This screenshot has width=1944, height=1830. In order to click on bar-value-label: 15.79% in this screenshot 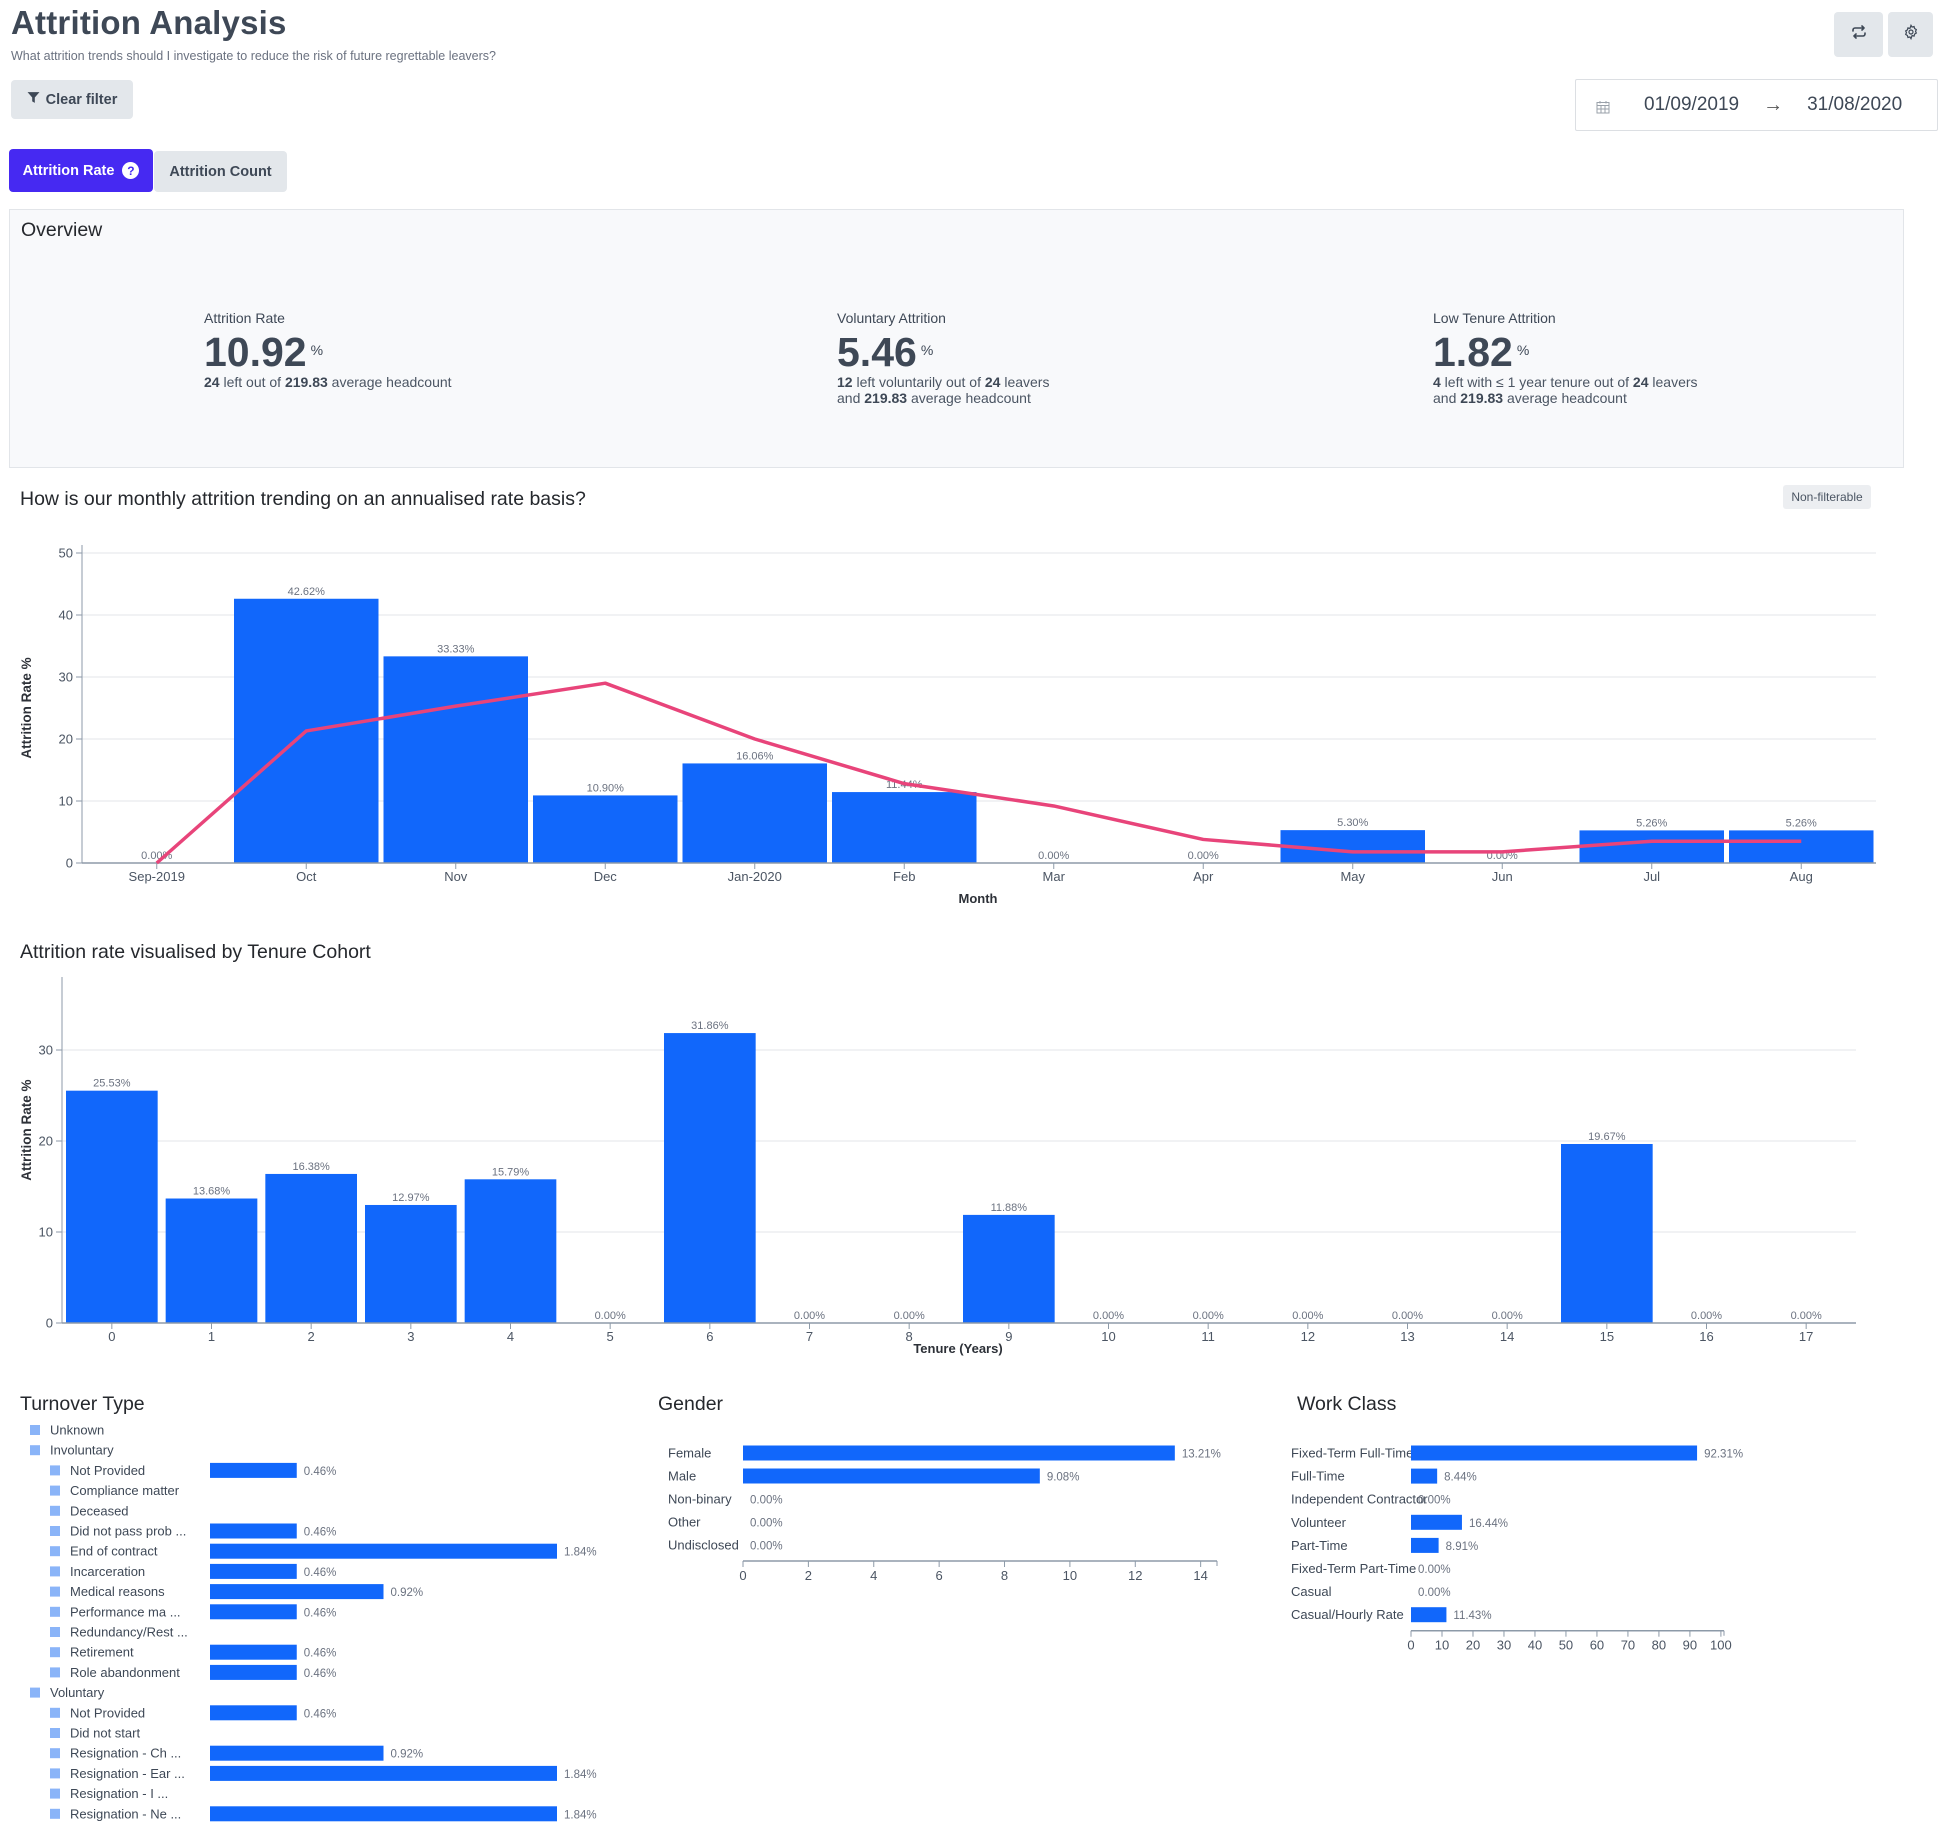, I will do `click(511, 1172)`.